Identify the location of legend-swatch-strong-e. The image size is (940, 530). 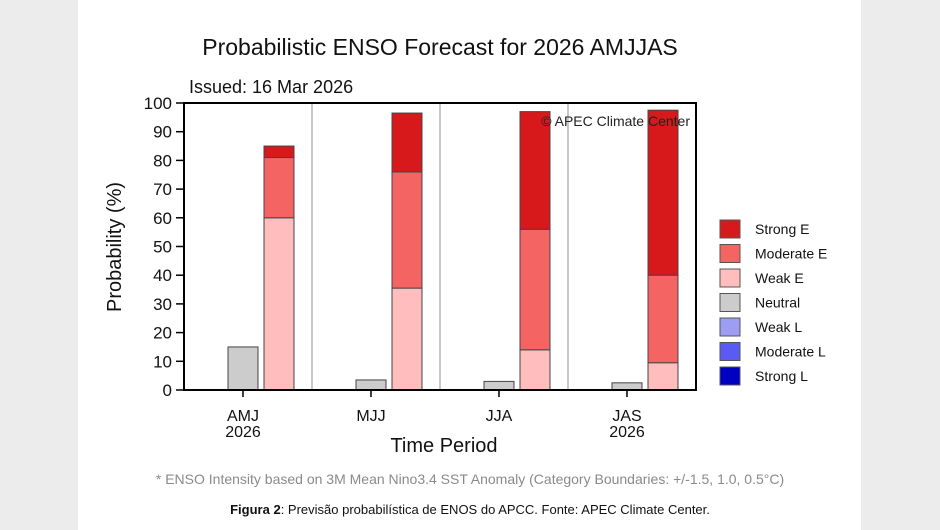
(730, 229).